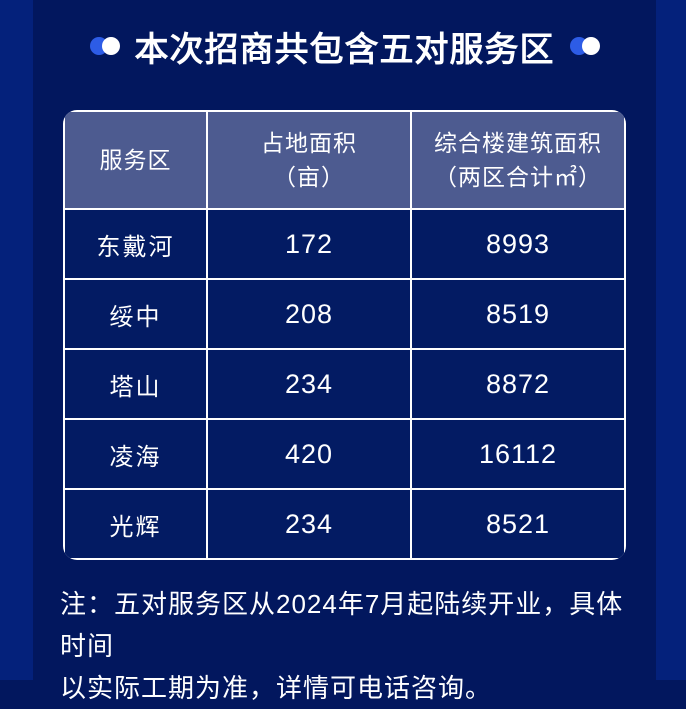  I want to click on title-row: 本次招商共包含五对服务区, so click(344, 46).